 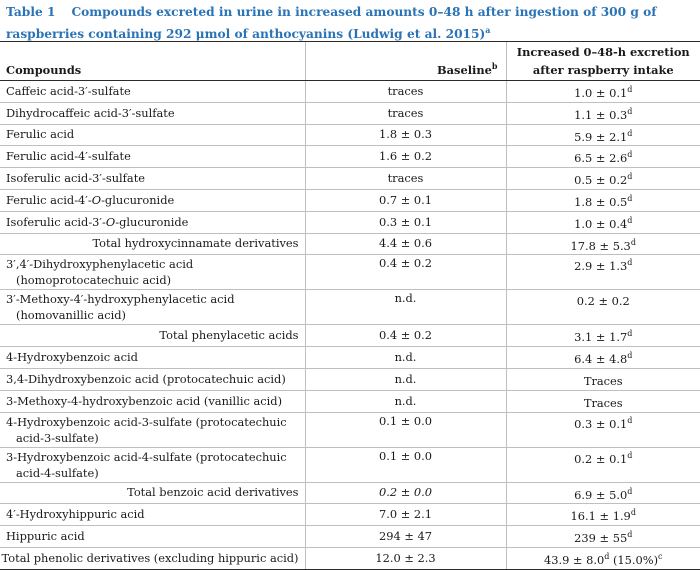 What do you see at coordinates (152, 157) in the screenshot?
I see `compound-name: Ferulic acid-4′-sulfate` at bounding box center [152, 157].